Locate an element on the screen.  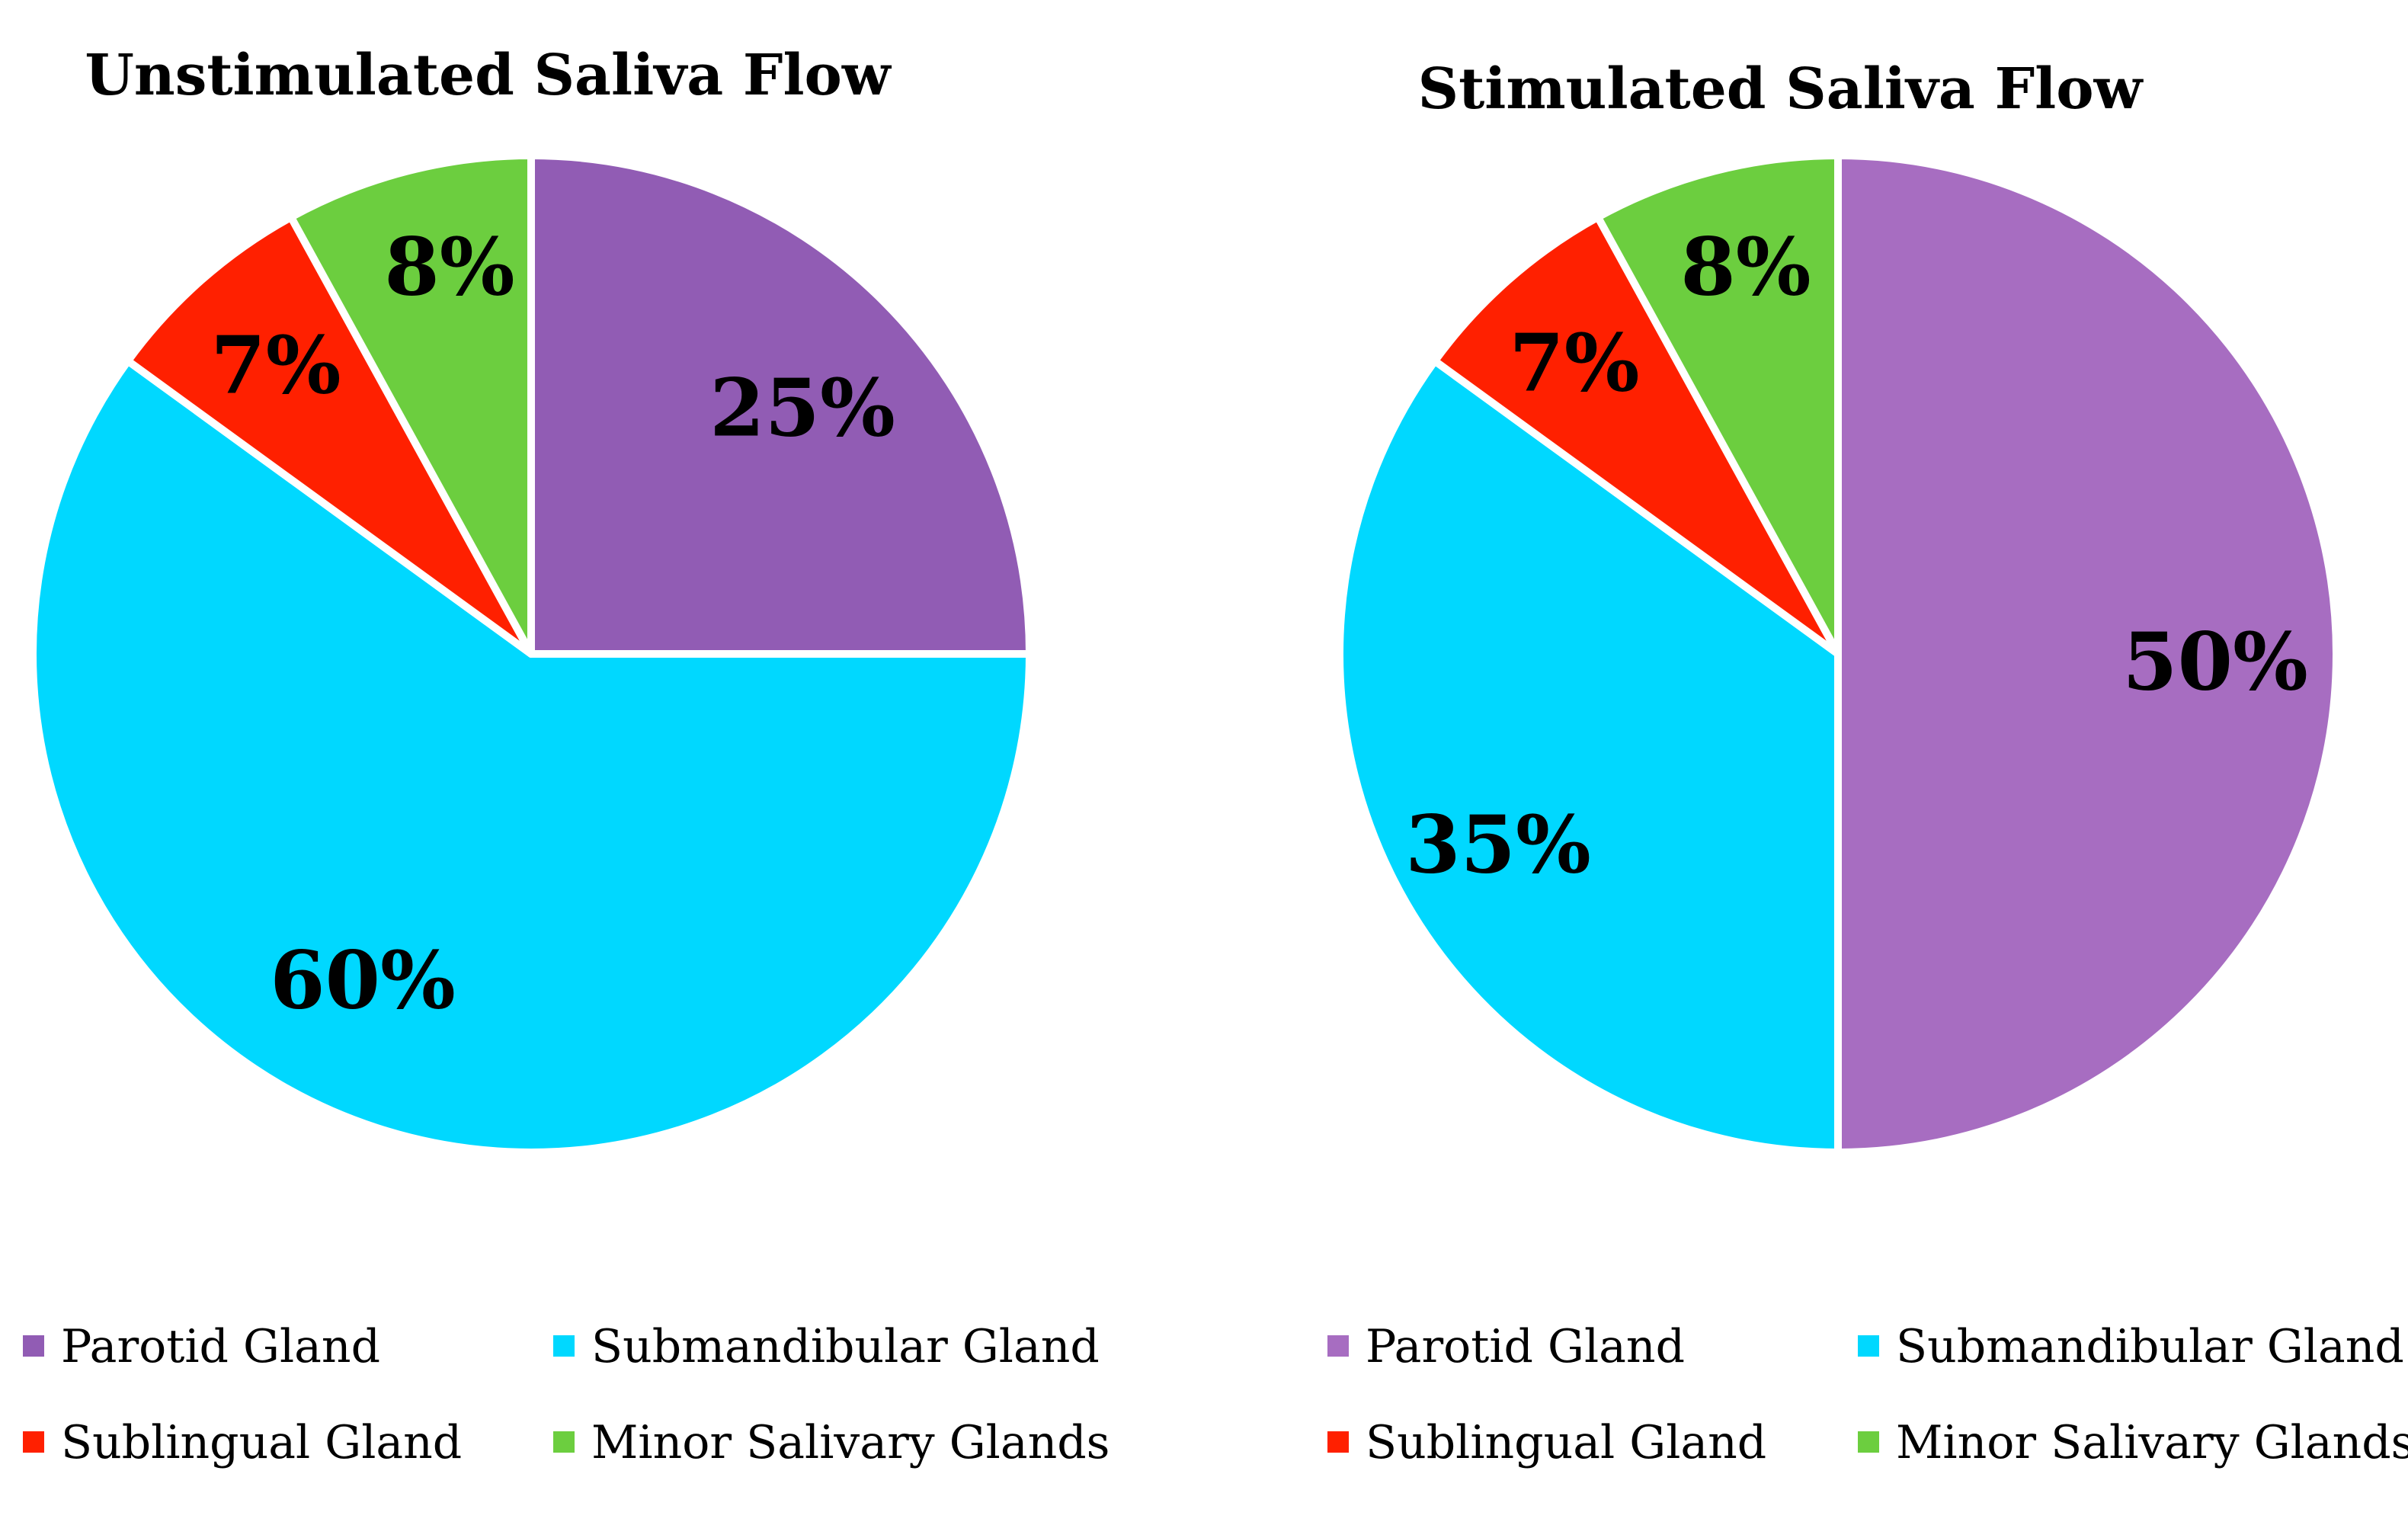
chart-title: Stimulated Saliva Flow is located at coordinates (1781, 89).